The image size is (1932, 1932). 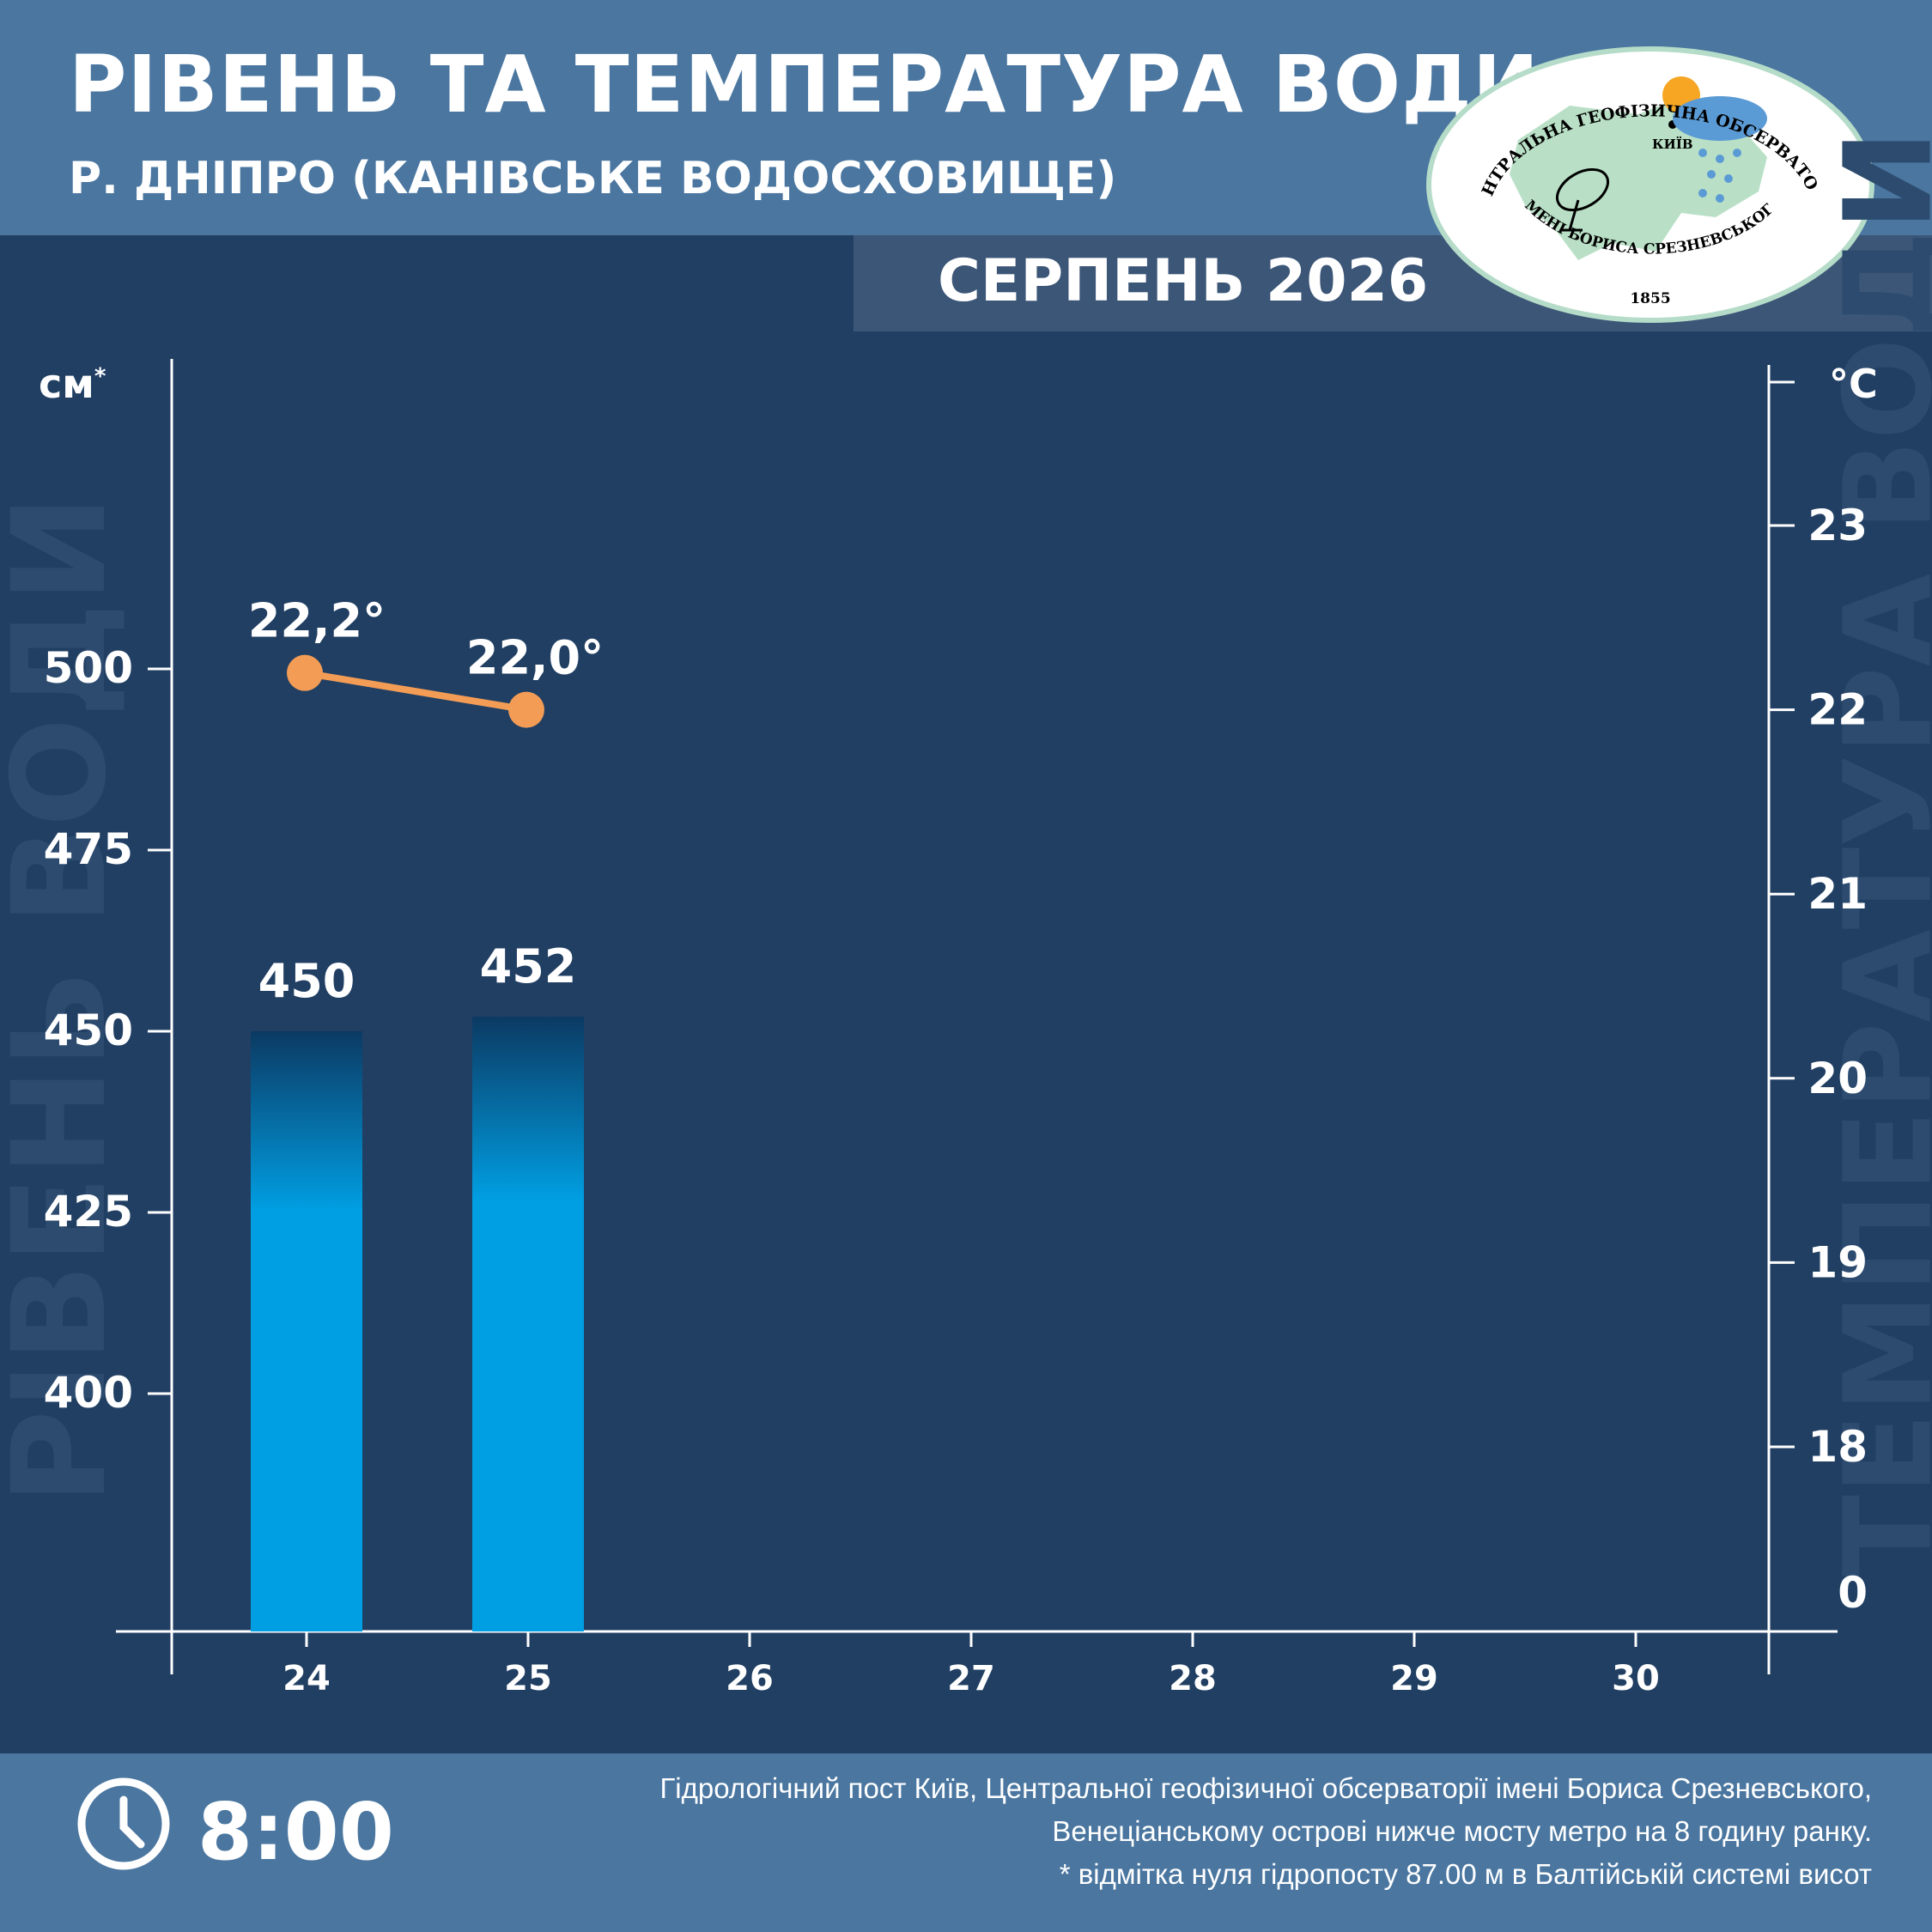 What do you see at coordinates (1414, 1678) in the screenshot?
I see `x-tick-label: 29` at bounding box center [1414, 1678].